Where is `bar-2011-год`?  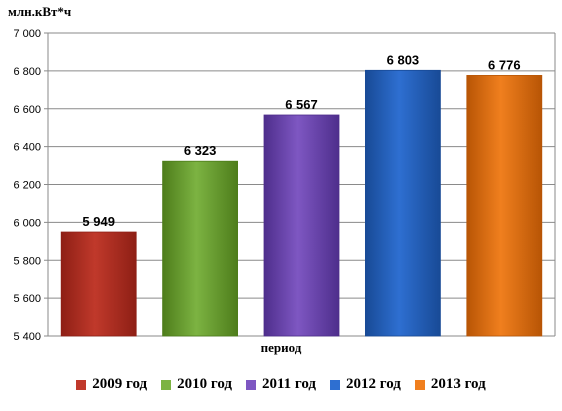 bar-2011-год is located at coordinates (301, 225).